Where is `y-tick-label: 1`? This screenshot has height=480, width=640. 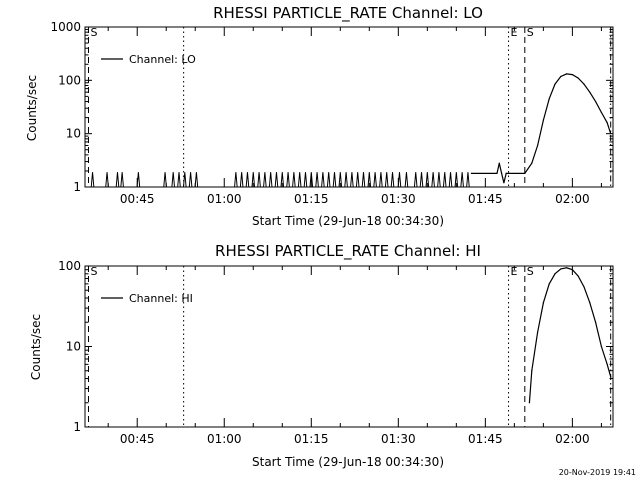
y-tick-label: 1 is located at coordinates (77, 187).